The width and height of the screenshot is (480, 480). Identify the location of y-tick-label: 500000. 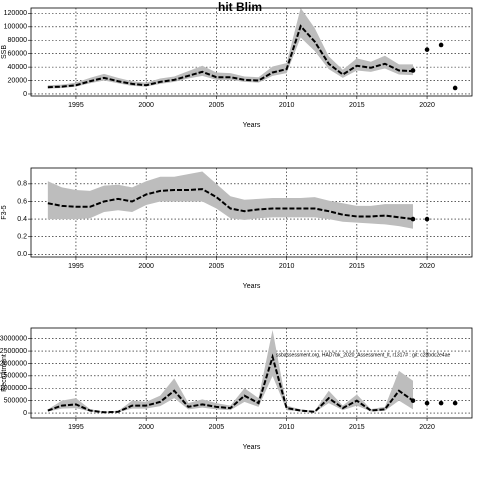
(15, 400).